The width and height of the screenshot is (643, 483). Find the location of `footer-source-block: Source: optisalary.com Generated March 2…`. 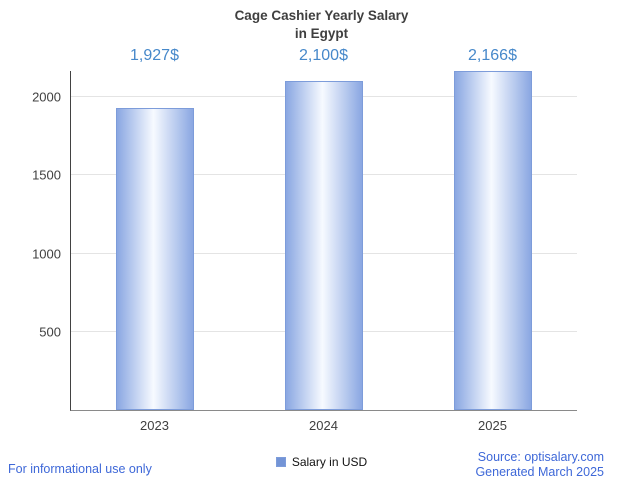

footer-source-block: Source: optisalary.com Generated March 2… is located at coordinates (539, 465).